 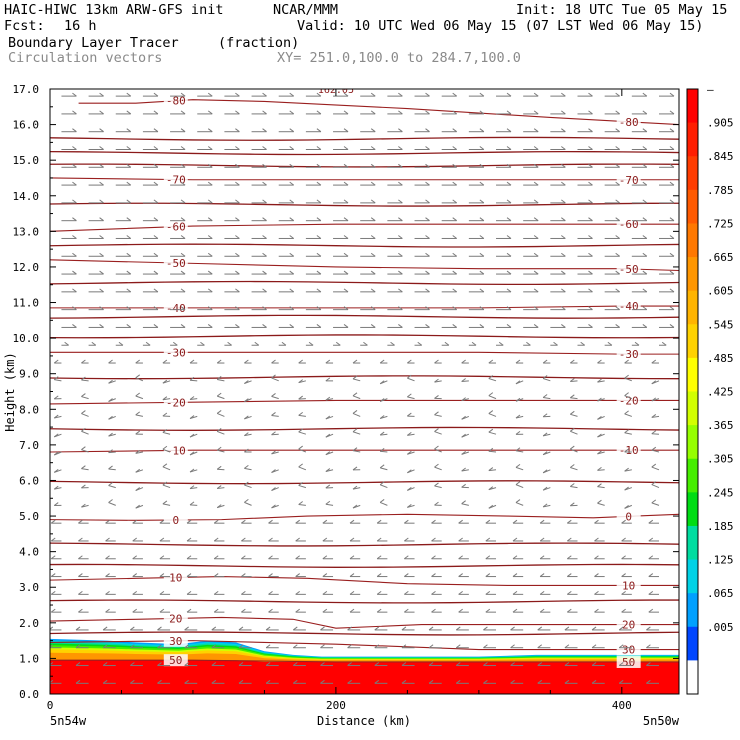 What do you see at coordinates (68, 721) in the screenshot?
I see `x-left-location: 5n54w` at bounding box center [68, 721].